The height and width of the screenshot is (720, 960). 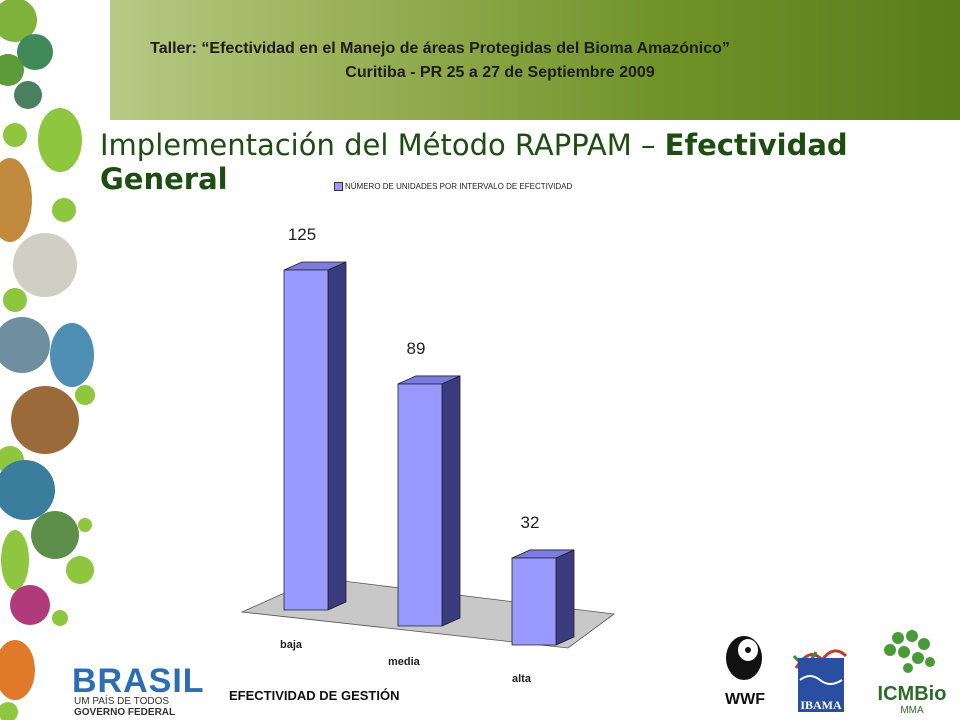 I want to click on ibama-logo-text: IBAMA, so click(x=821, y=705).